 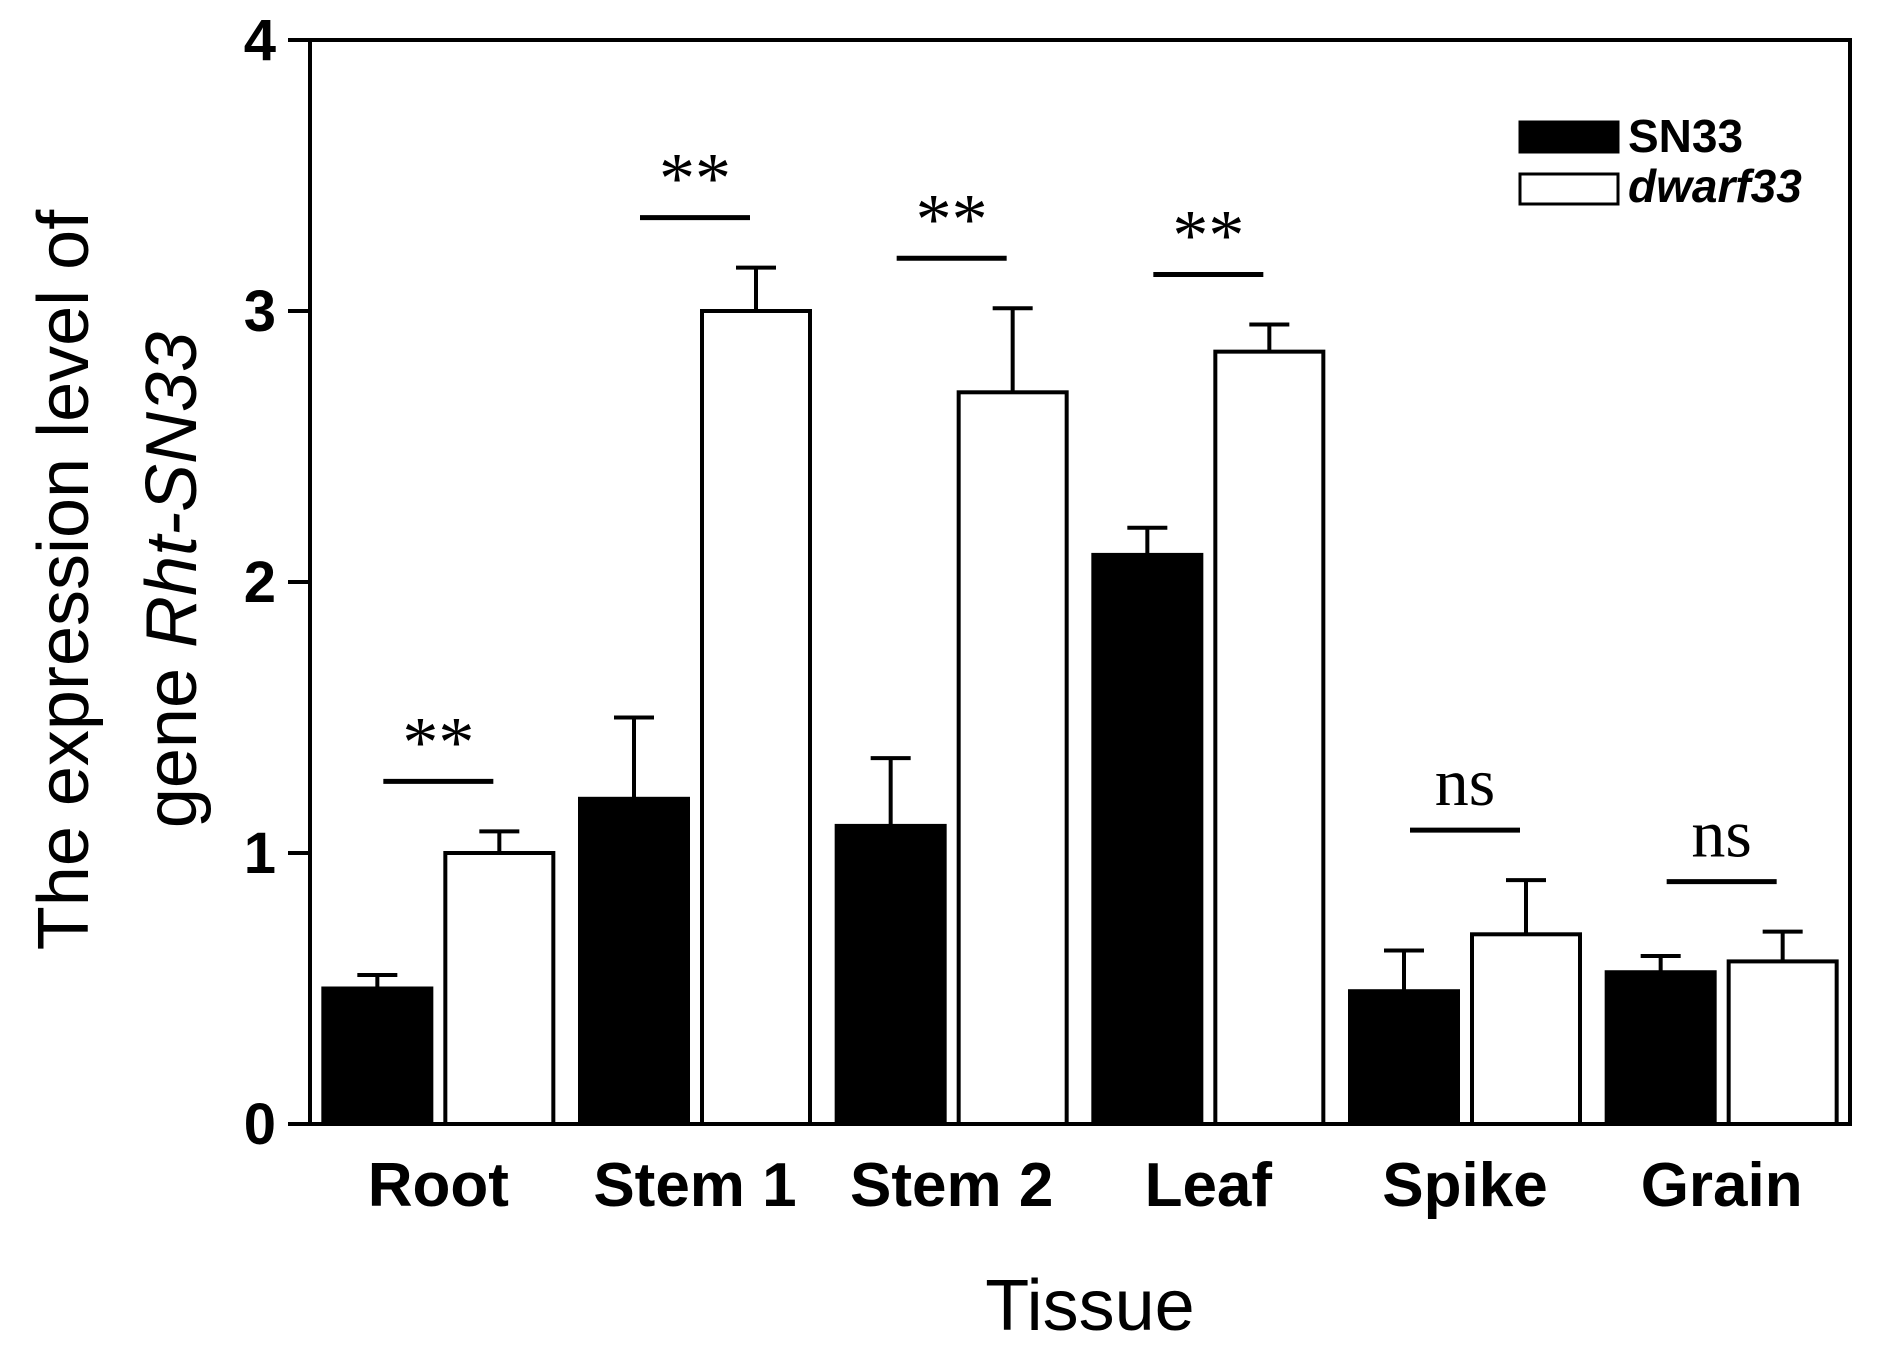 I want to click on category-label-leaf: Leaf, so click(x=1209, y=1185).